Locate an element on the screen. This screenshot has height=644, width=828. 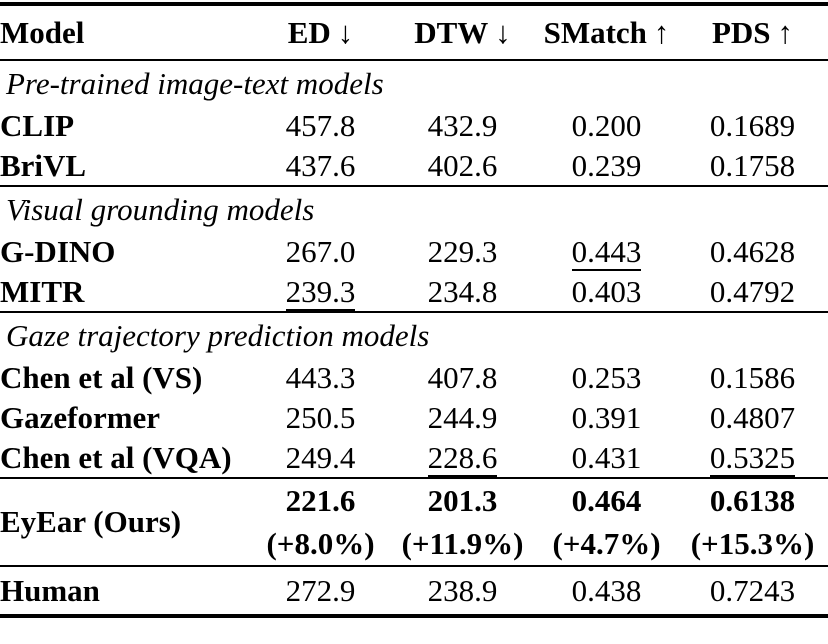
column-header-pds-label: PDS is located at coordinates (741, 32).